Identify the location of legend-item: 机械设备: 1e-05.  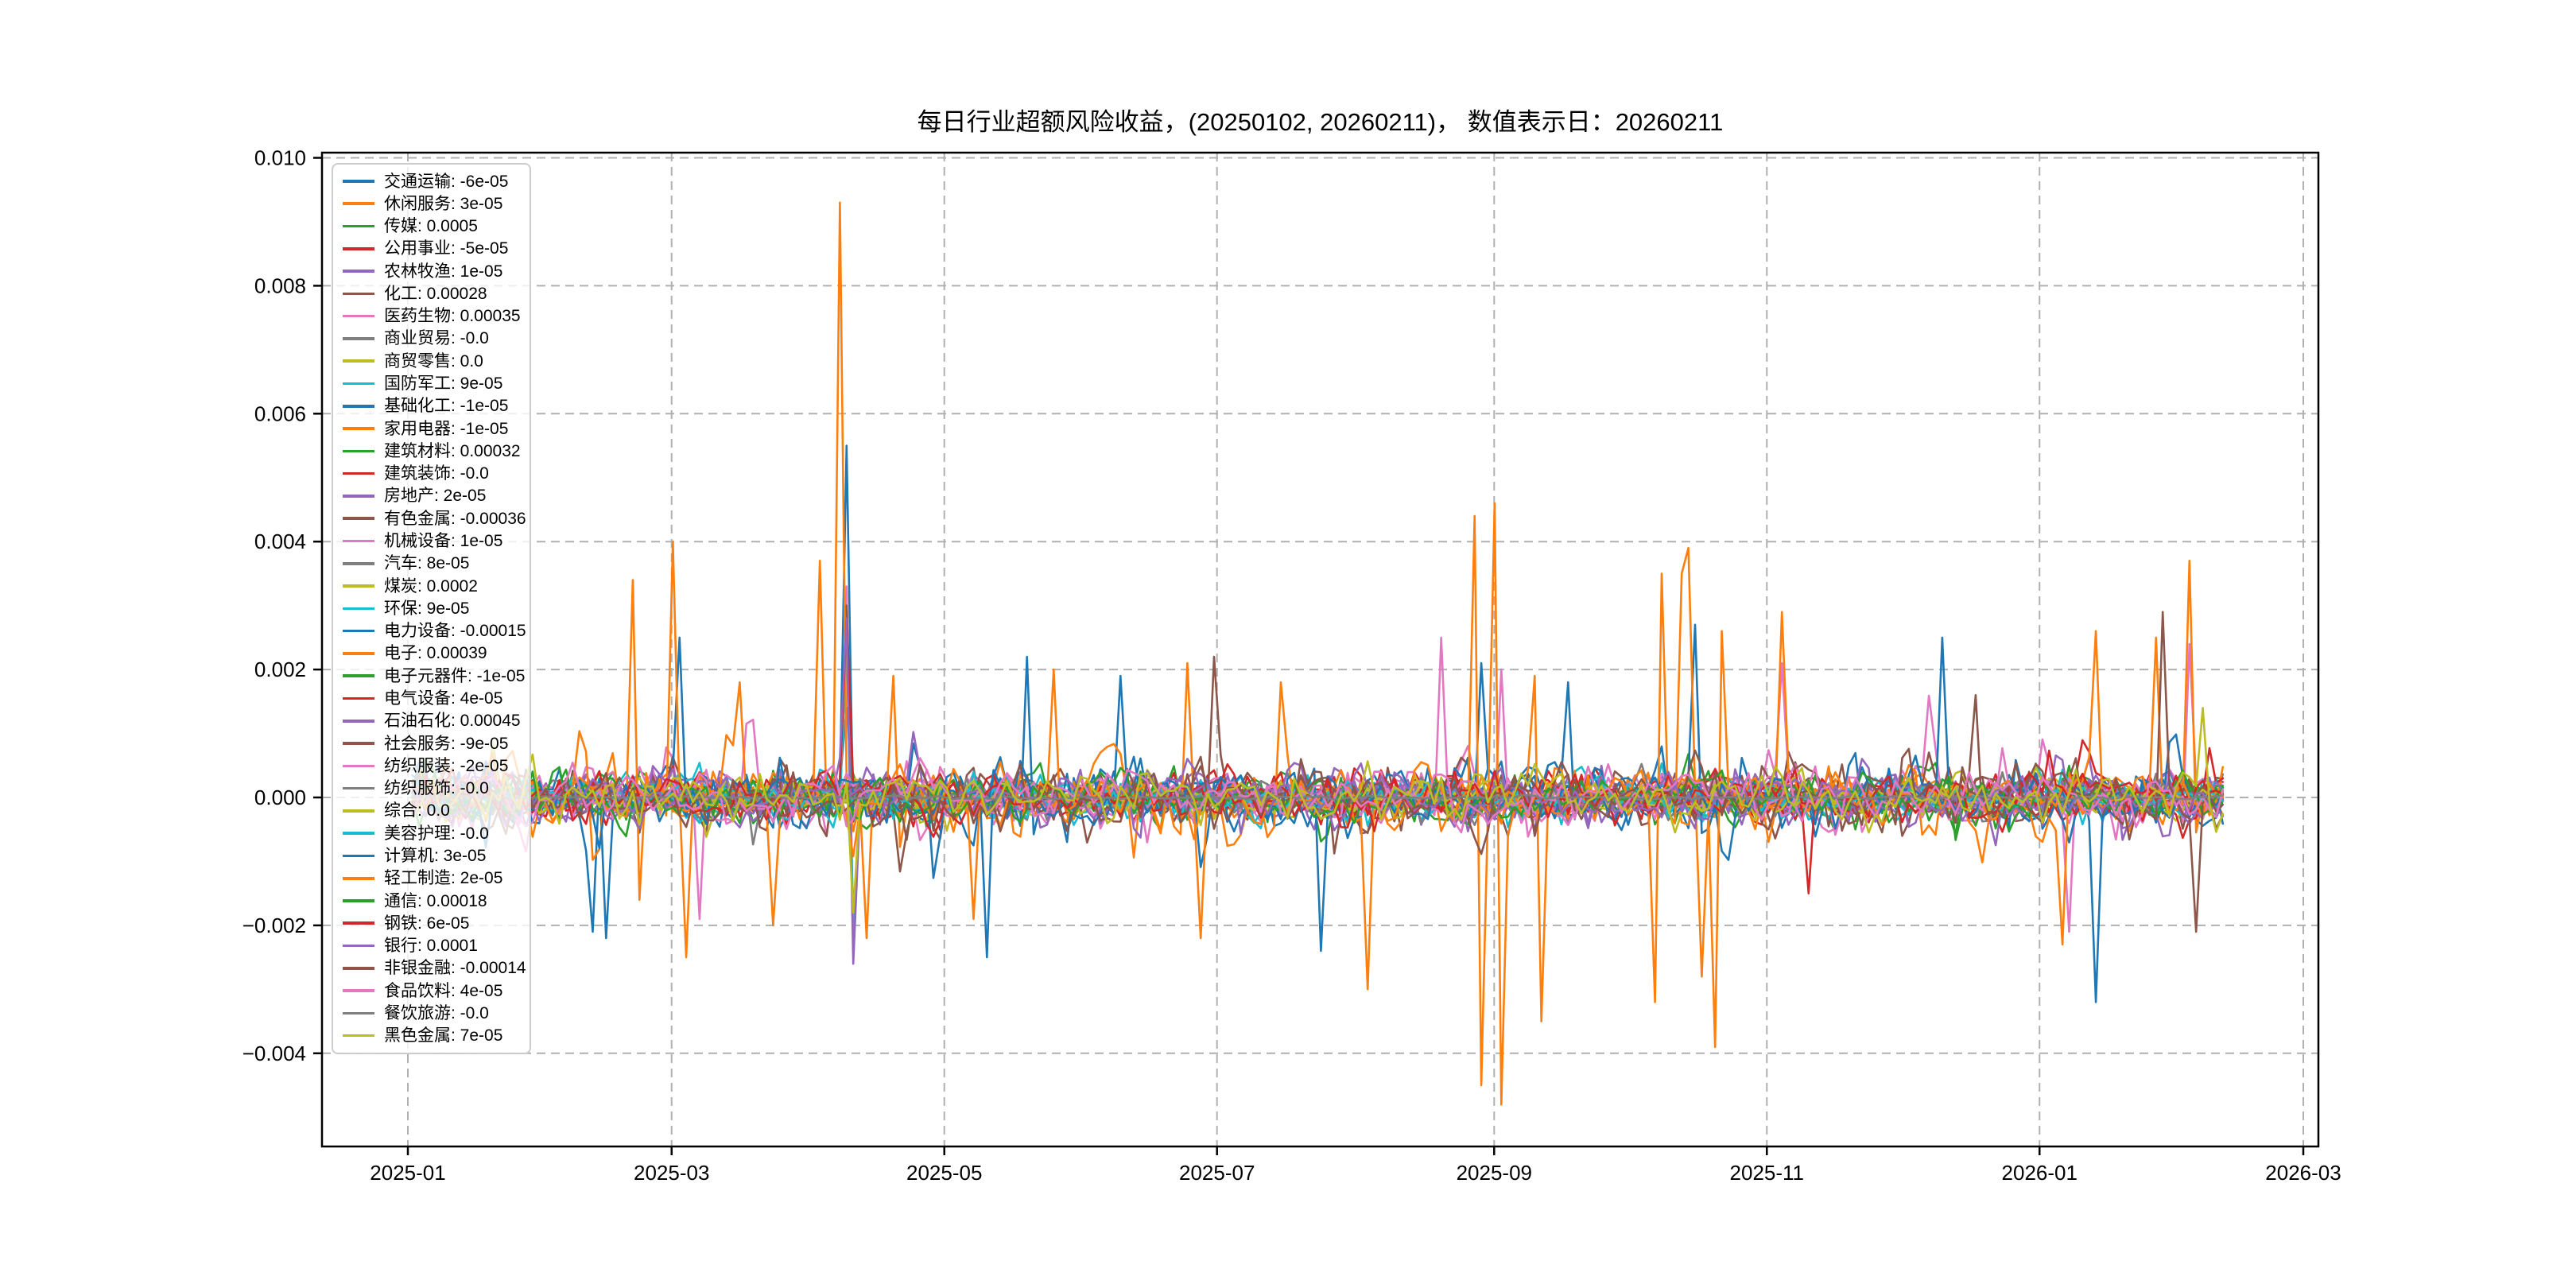
(435, 542).